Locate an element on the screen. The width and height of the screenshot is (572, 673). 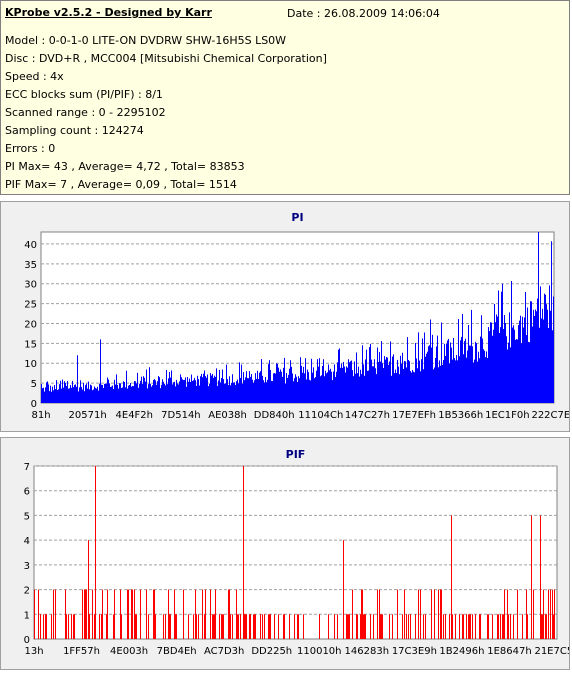
x-tick-label: AC7D3h is located at coordinates (224, 651).